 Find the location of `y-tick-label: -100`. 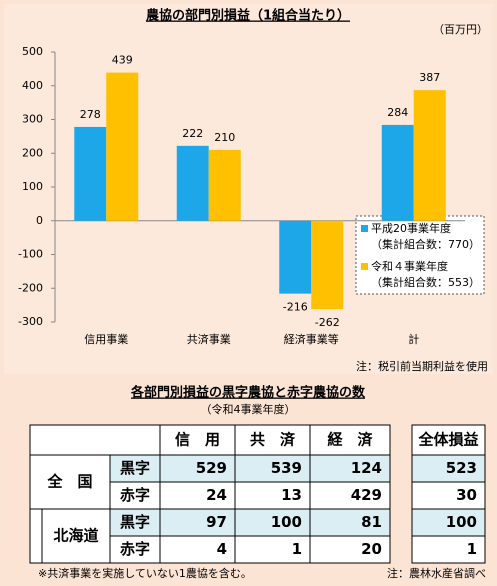

y-tick-label: -100 is located at coordinates (30, 254).